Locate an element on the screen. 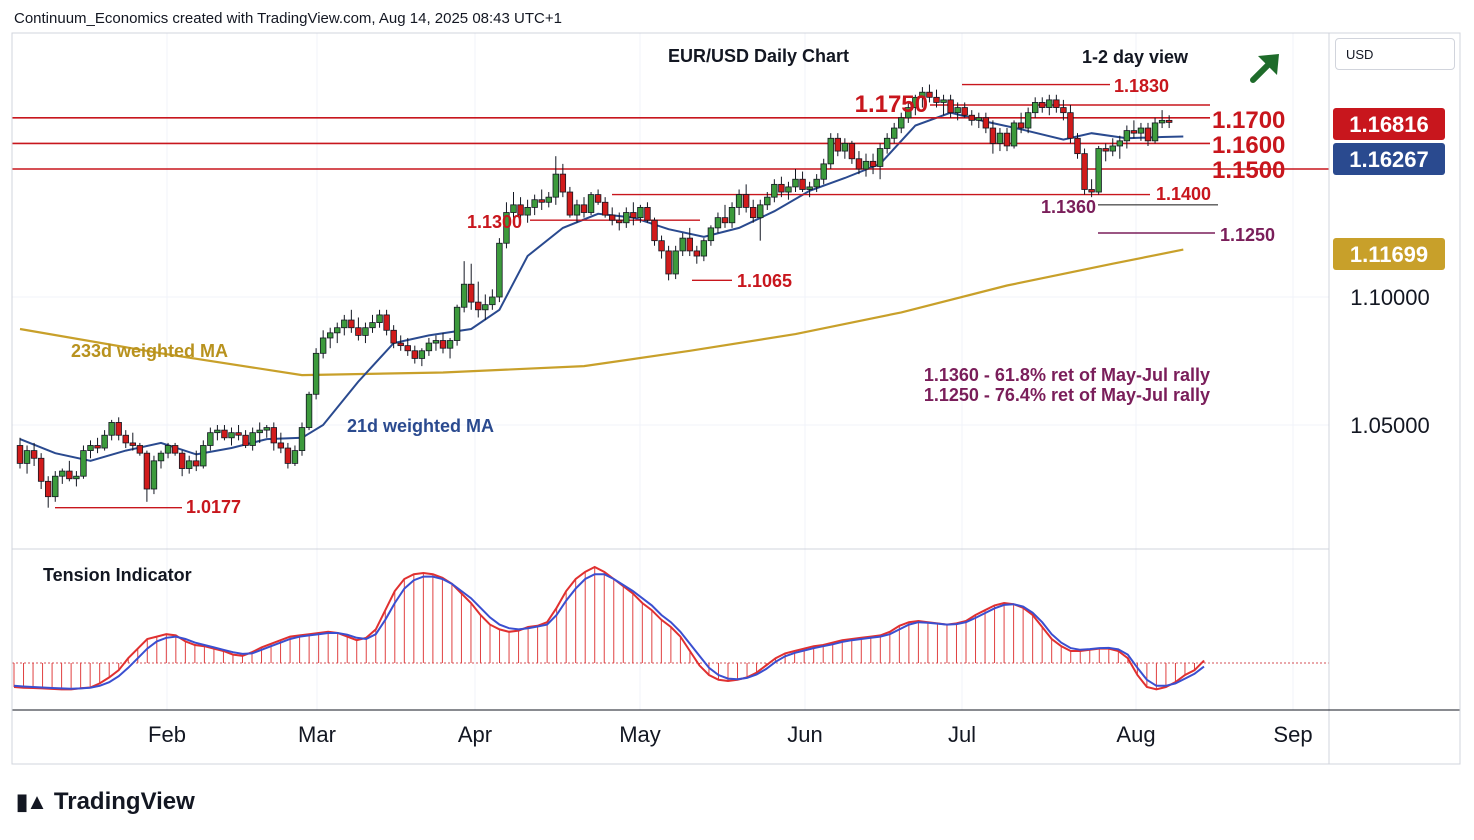 The image size is (1474, 840). x-tick-label: Mar is located at coordinates (317, 734).